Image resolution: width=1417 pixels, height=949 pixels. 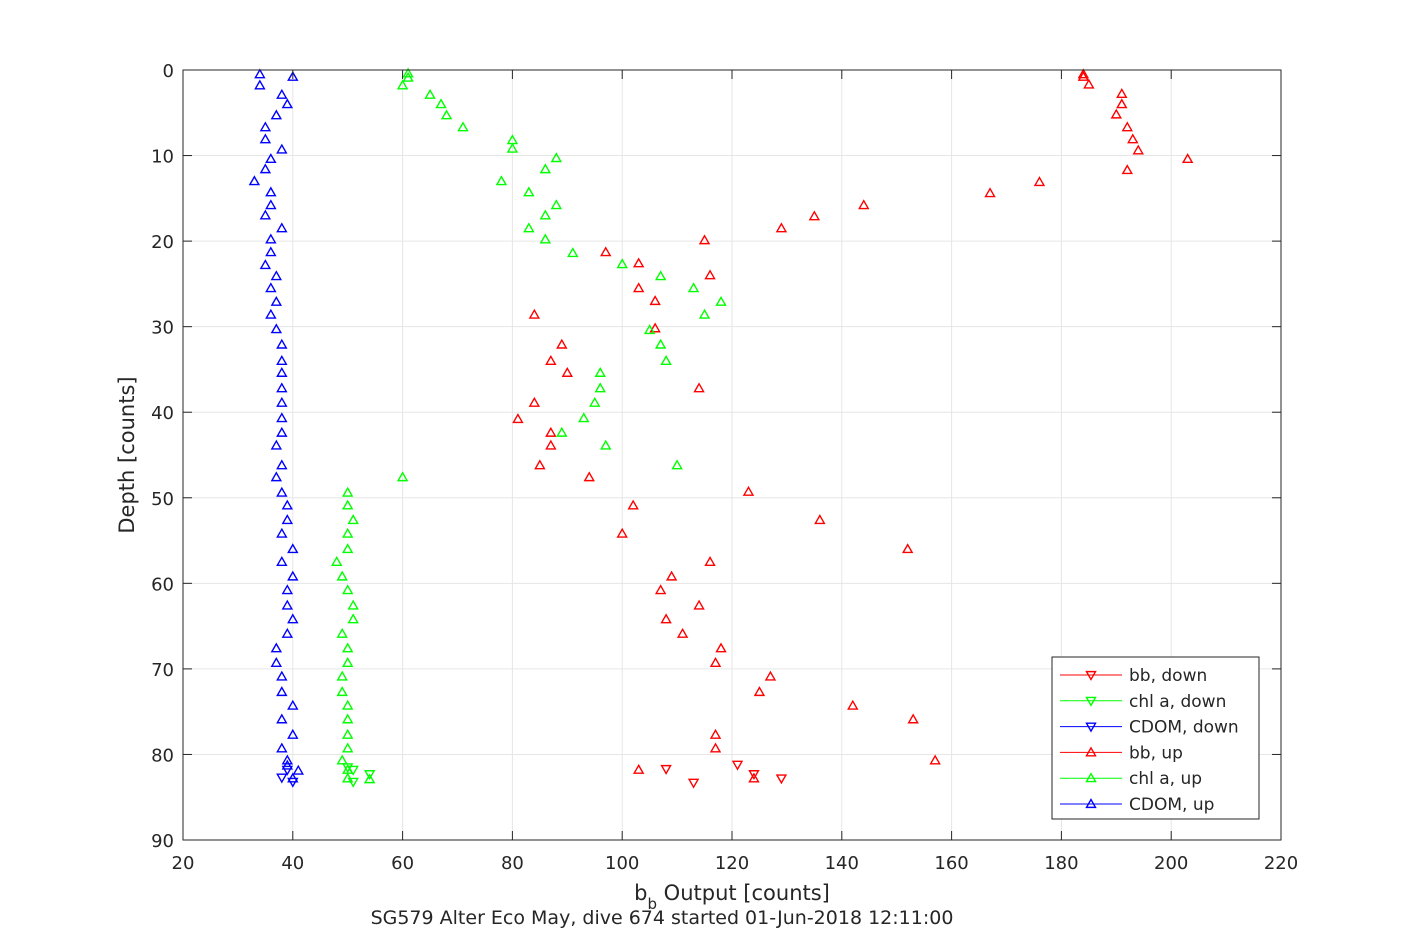 I want to click on legend-label: CDOM, down, so click(x=1184, y=728).